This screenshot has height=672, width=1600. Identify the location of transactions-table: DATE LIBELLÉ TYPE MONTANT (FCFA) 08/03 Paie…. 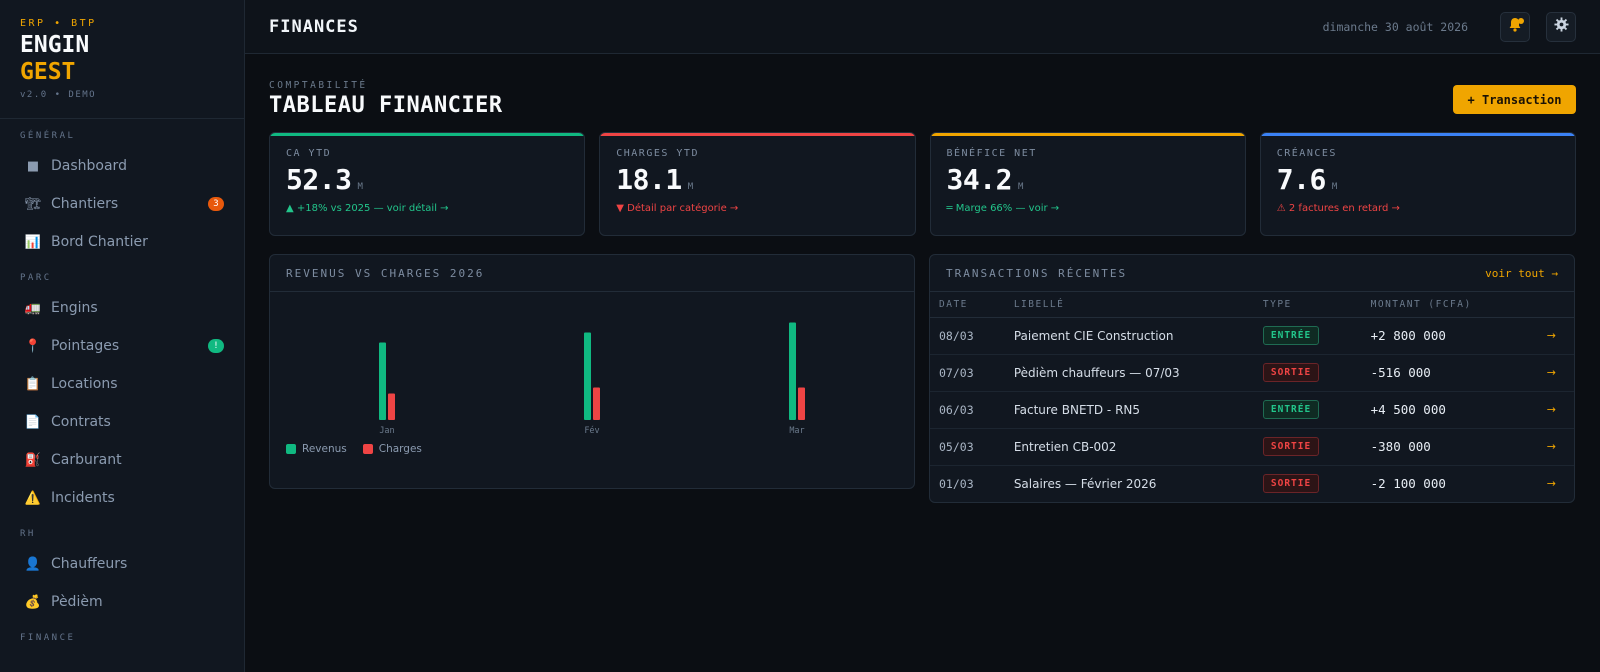
(1252, 397).